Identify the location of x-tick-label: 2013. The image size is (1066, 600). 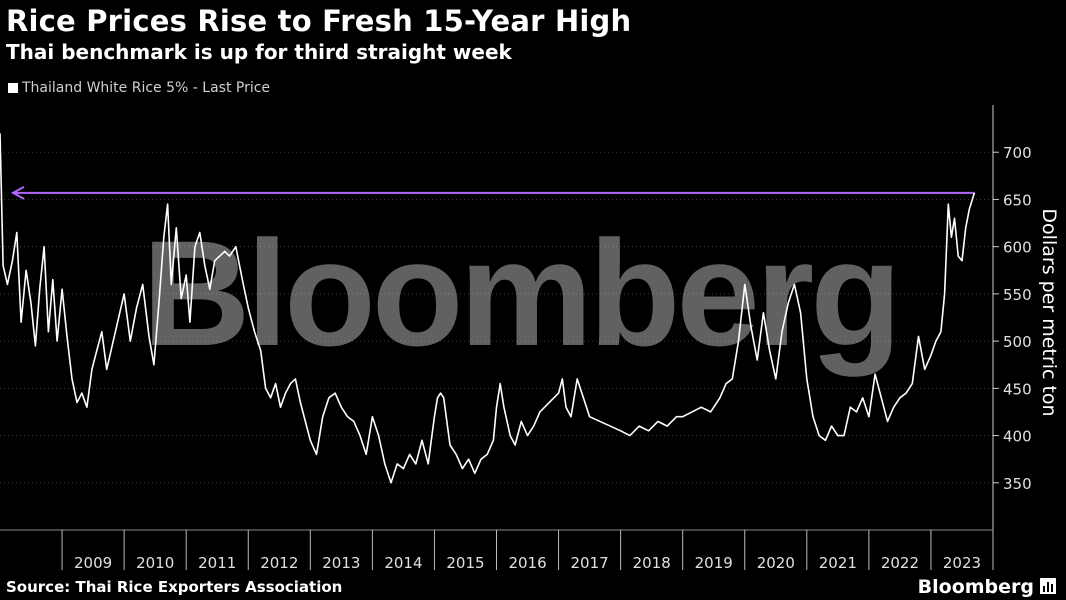
(341, 563).